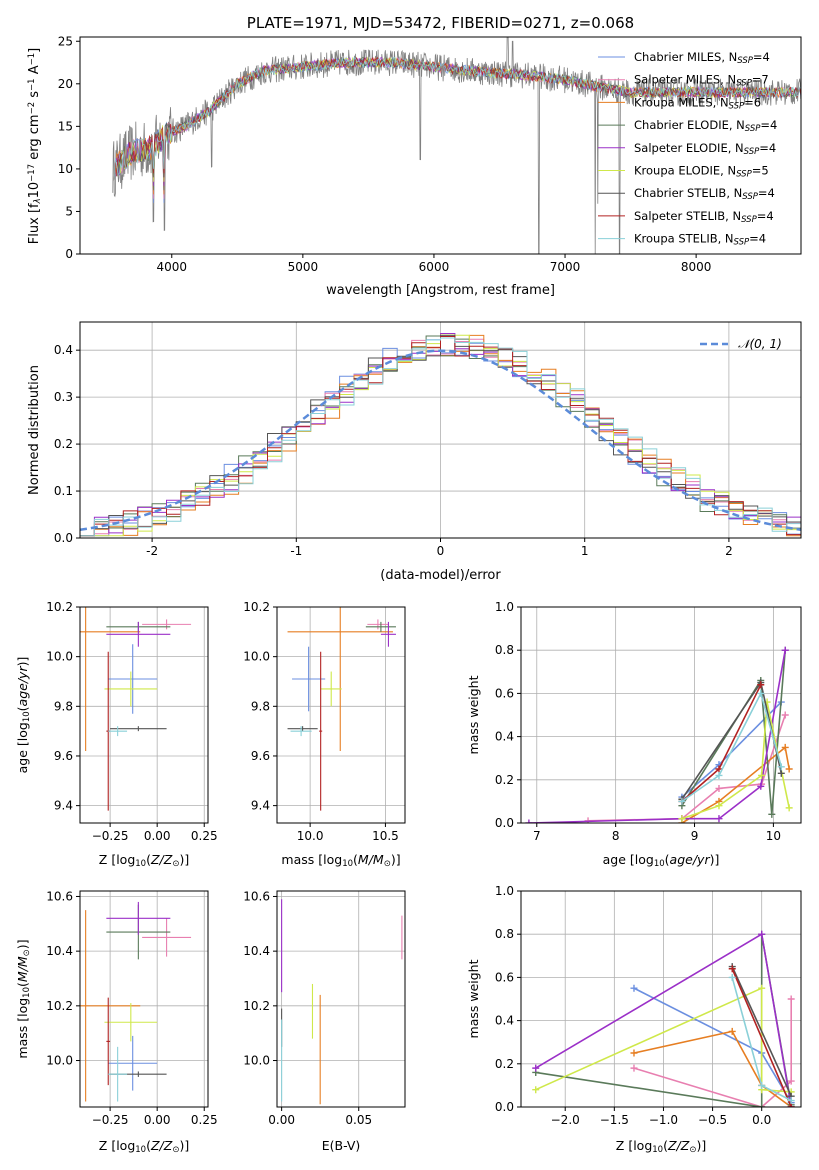 This screenshot has width=819, height=1170. I want to click on legend-label-salpeter-elodie-part: SSP, so click(752, 152).